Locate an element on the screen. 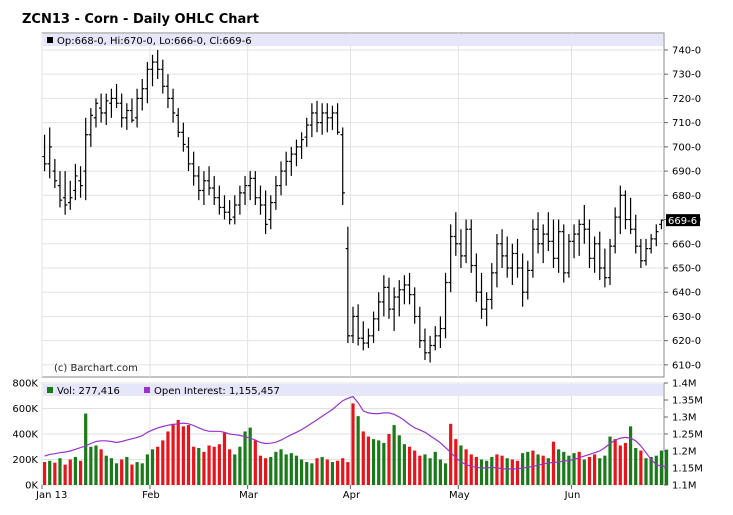  oi-tick-label: 1.1M is located at coordinates (684, 486).